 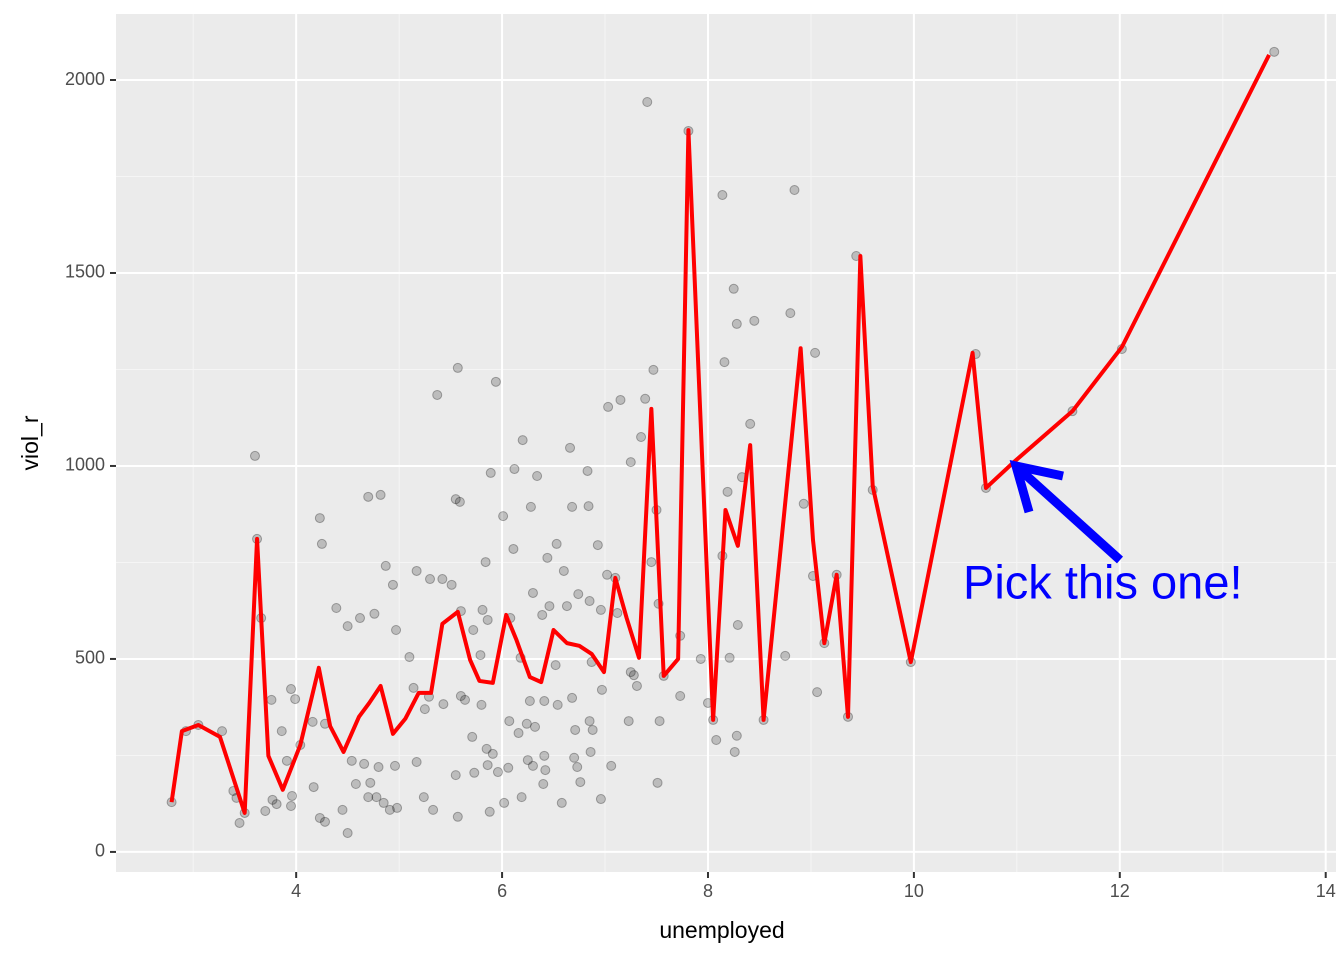 What do you see at coordinates (1036, 487) in the screenshot?
I see `arrow-head` at bounding box center [1036, 487].